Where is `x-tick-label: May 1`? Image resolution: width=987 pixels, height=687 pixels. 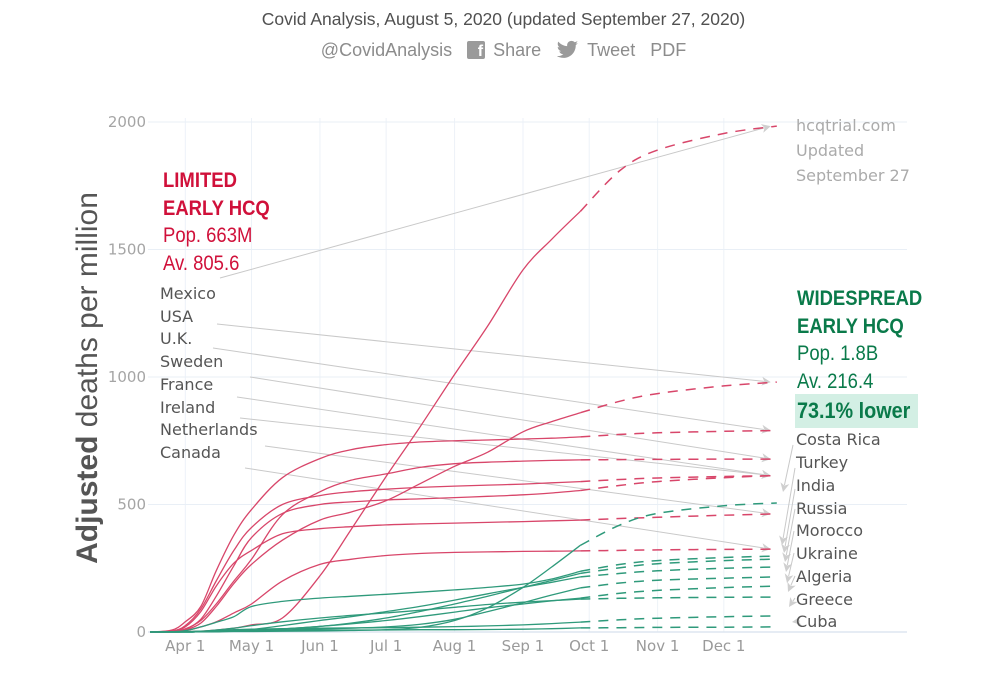
x-tick-label: May 1 is located at coordinates (251, 646).